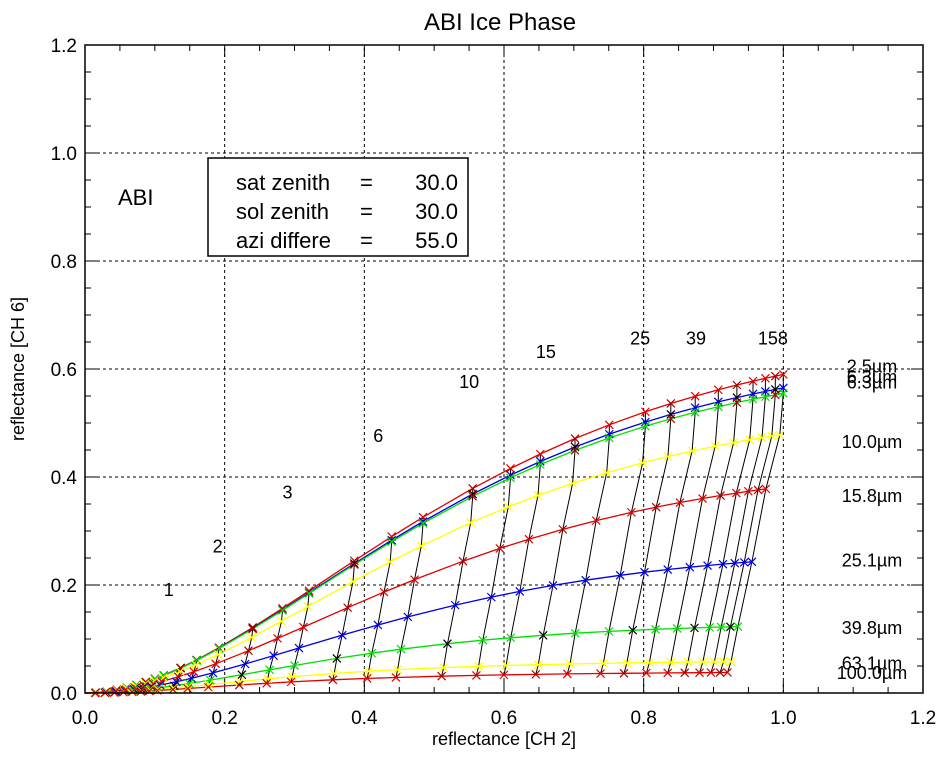 The width and height of the screenshot is (944, 758). I want to click on y-tick-label: 0.2, so click(64, 586).